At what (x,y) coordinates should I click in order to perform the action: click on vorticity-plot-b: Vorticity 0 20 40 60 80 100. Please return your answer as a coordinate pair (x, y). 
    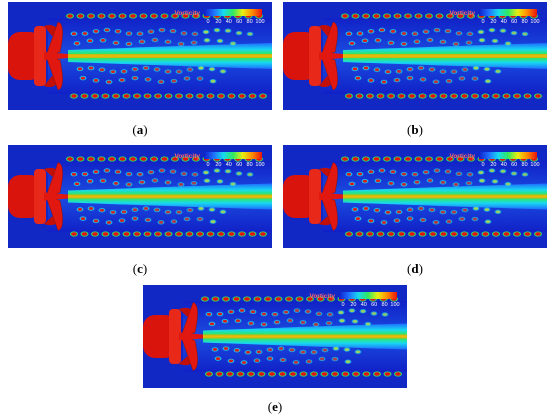
    Looking at the image, I should click on (415, 56).